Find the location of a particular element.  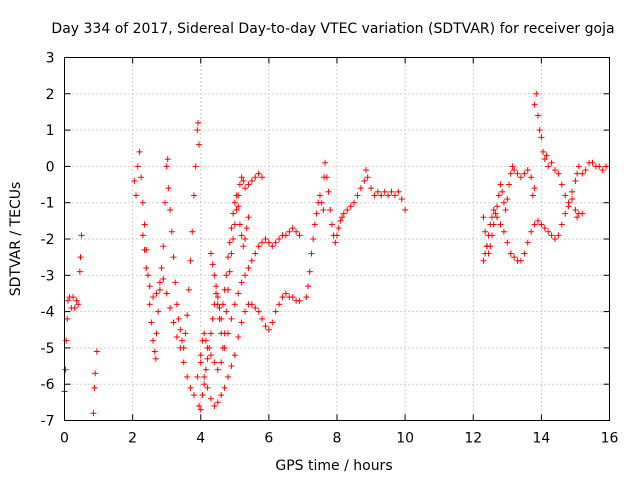

x-tick-label: 10 is located at coordinates (405, 439).